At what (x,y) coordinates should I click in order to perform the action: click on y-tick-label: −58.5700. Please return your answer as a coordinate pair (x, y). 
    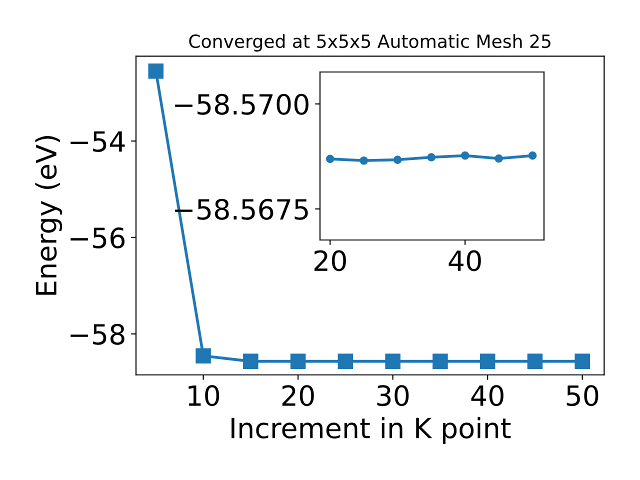
    Looking at the image, I should click on (241, 104).